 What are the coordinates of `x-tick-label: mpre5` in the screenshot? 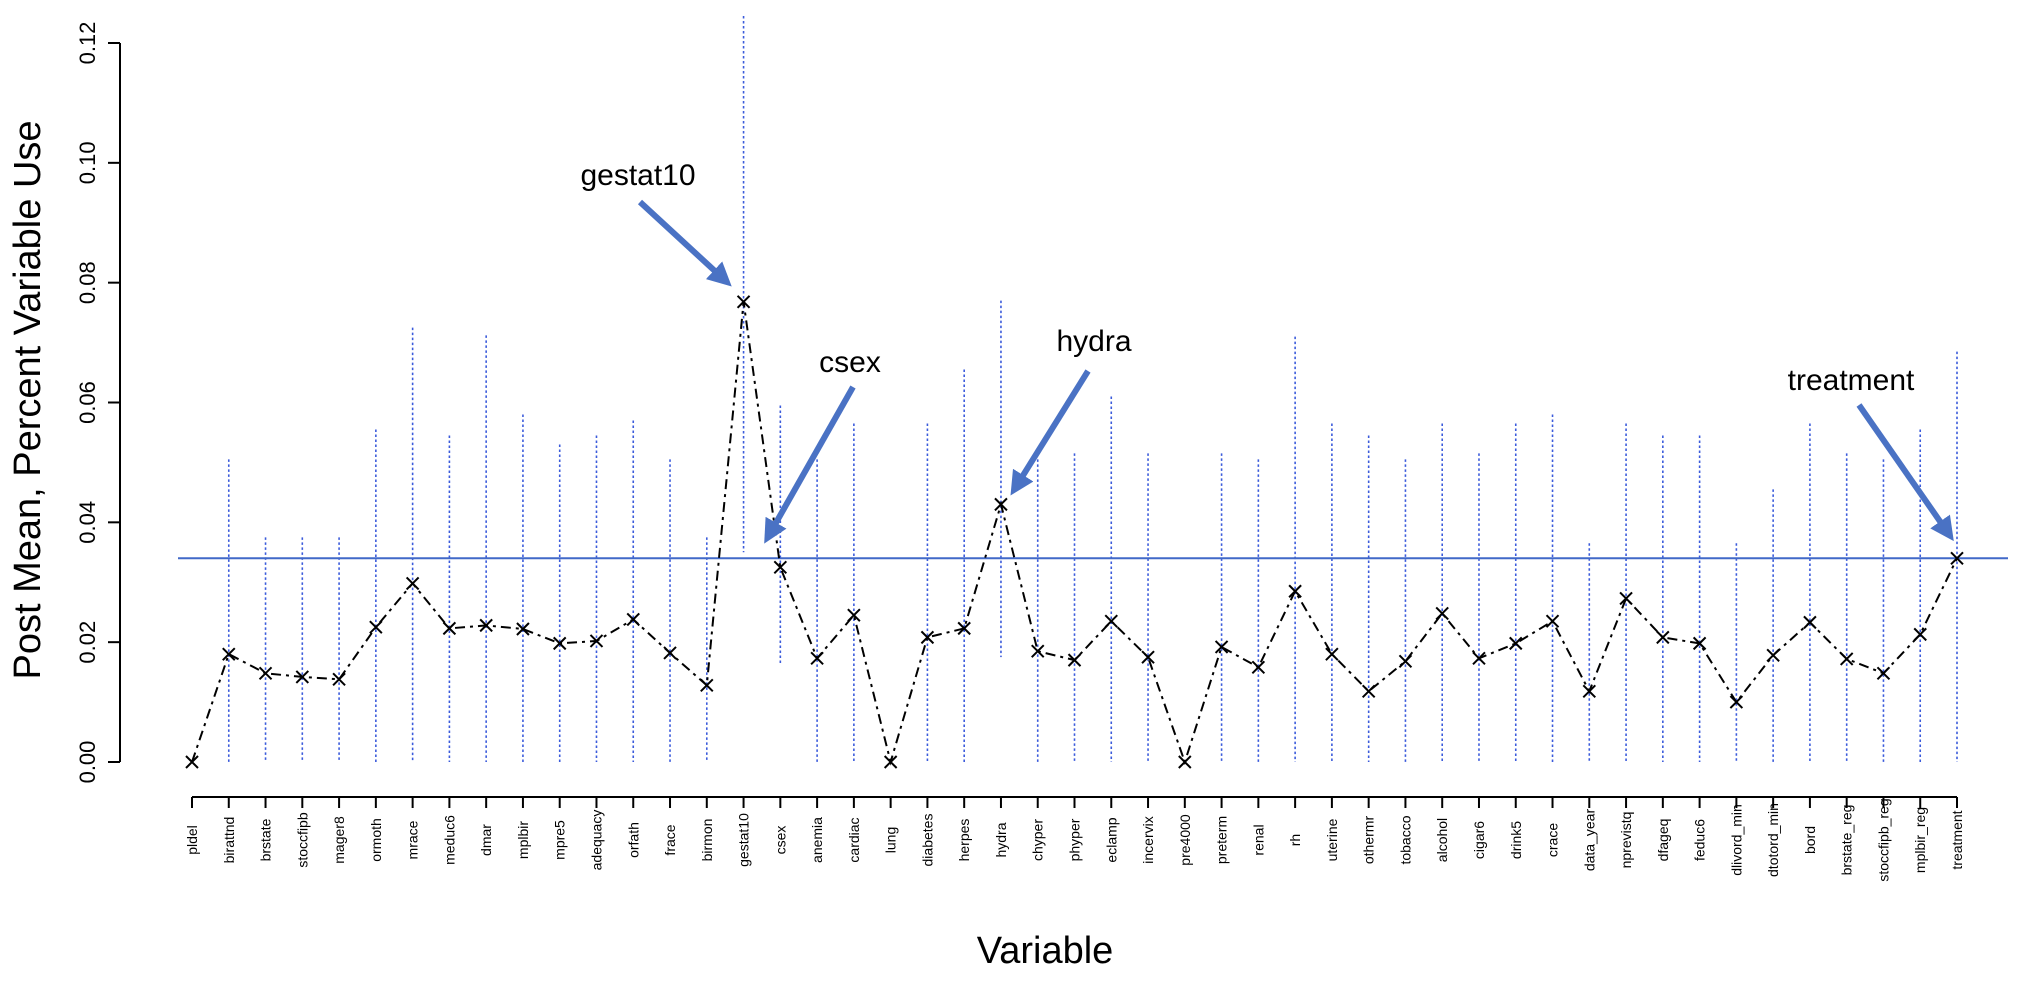 It's located at (560, 840).